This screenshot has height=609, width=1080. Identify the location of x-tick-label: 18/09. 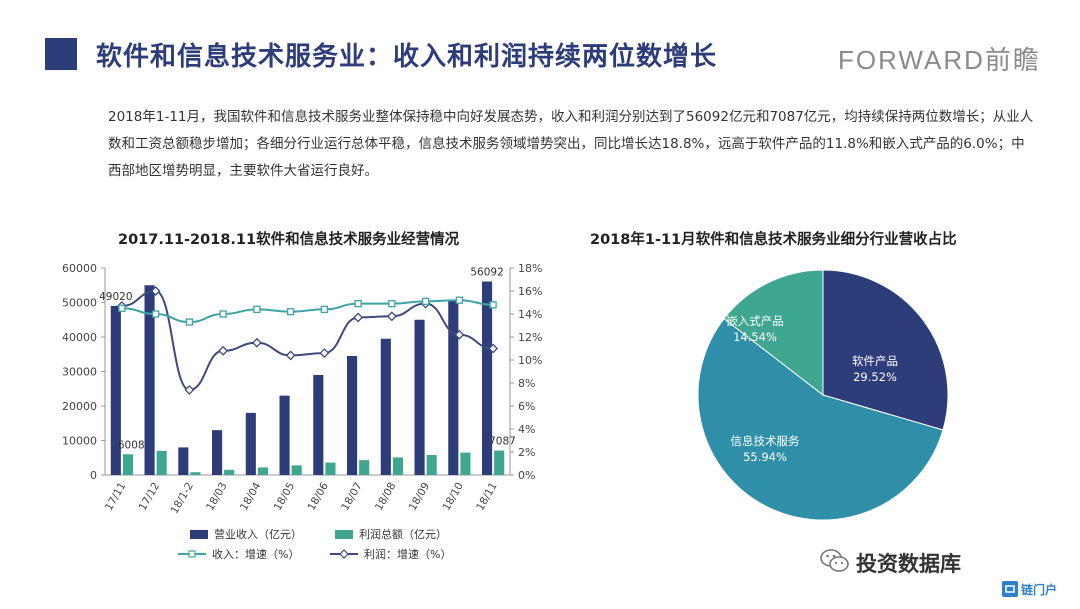
(420, 497).